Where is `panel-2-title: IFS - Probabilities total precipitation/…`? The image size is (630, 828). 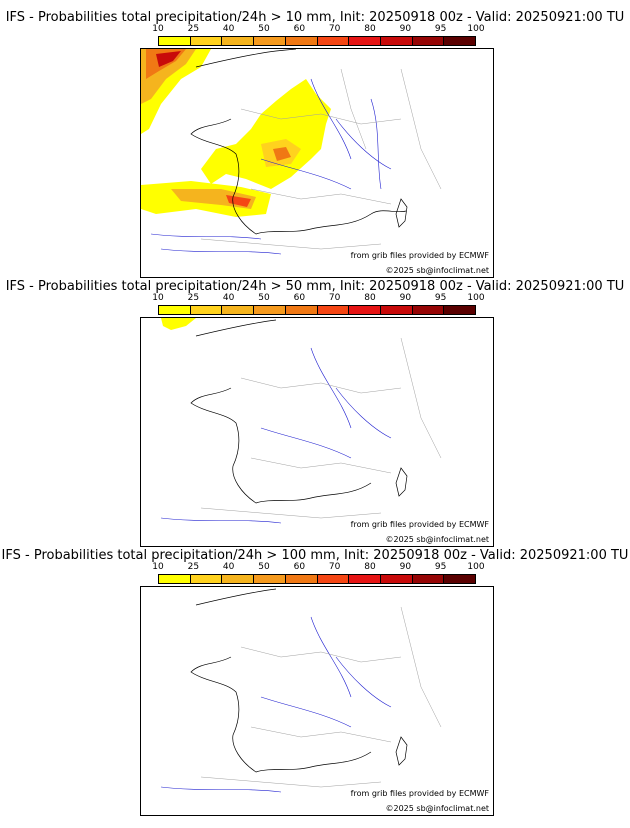
panel-2-title: IFS - Probabilities total precipitation/… is located at coordinates (315, 286).